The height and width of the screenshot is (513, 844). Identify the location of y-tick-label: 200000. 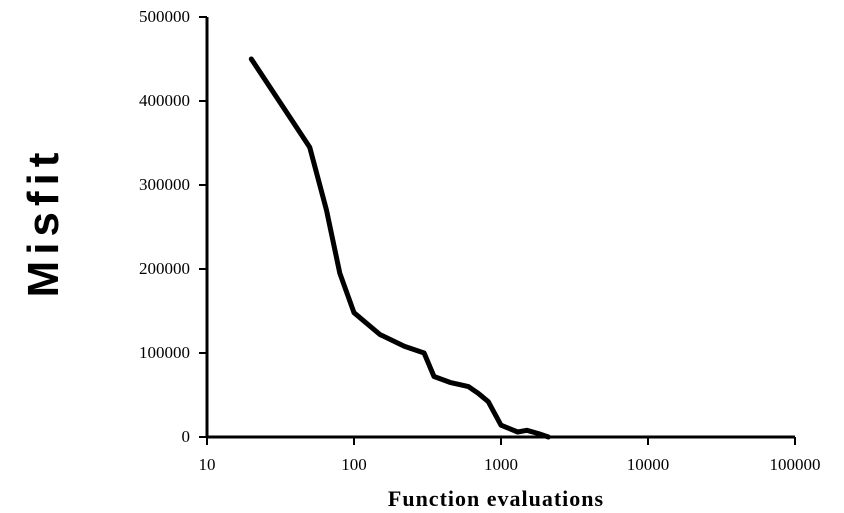
(164, 268).